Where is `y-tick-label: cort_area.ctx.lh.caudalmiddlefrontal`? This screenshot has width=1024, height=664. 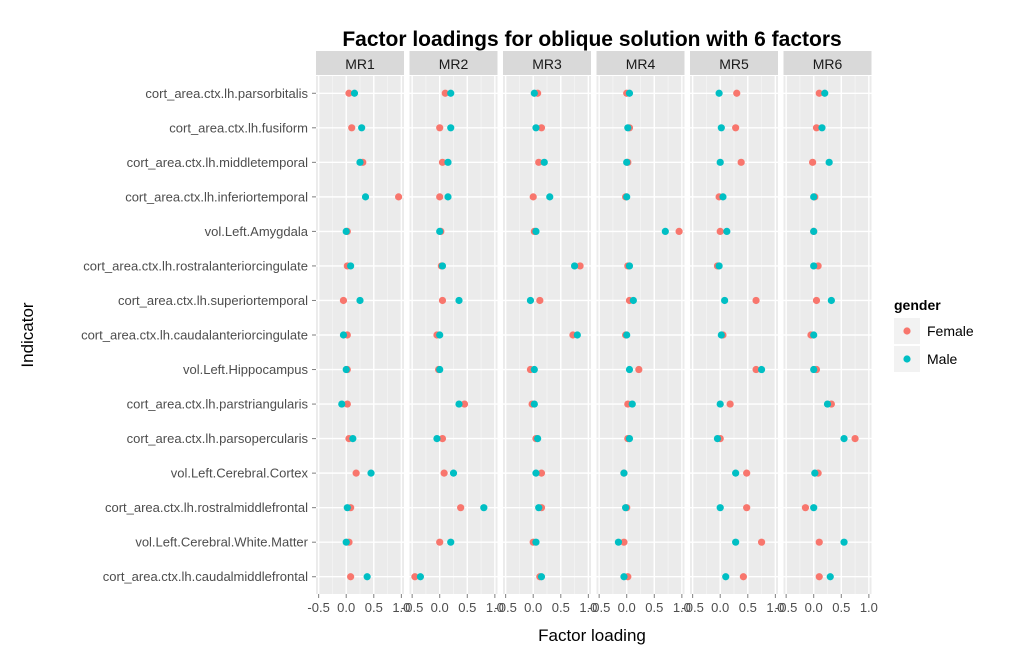 y-tick-label: cort_area.ctx.lh.caudalmiddlefrontal is located at coordinates (205, 576).